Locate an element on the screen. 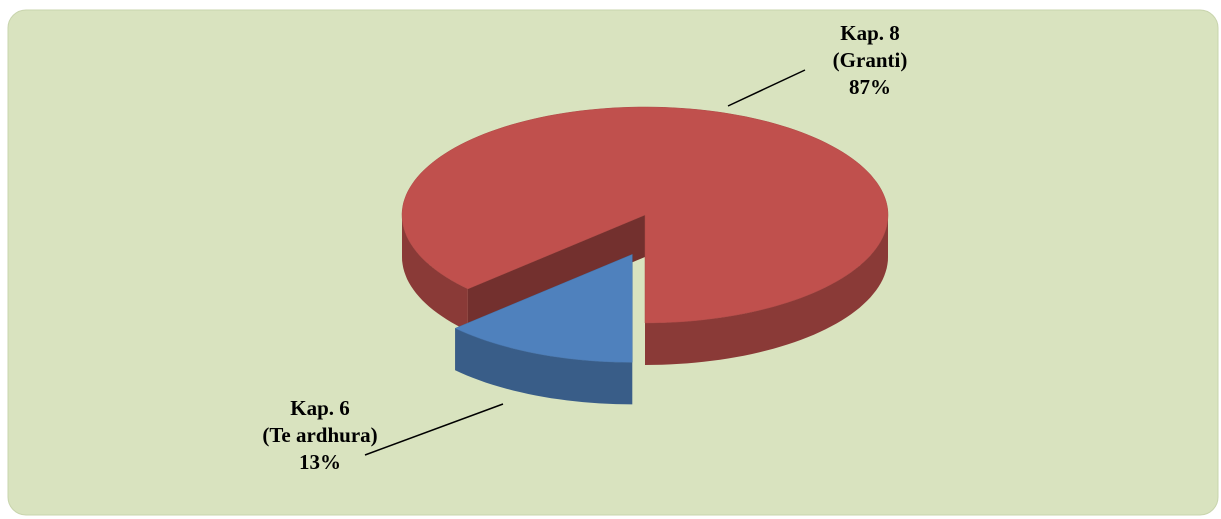 This screenshot has height=519, width=1221. data-label: Kap. 8 (Granti) 87% is located at coordinates (870, 60).